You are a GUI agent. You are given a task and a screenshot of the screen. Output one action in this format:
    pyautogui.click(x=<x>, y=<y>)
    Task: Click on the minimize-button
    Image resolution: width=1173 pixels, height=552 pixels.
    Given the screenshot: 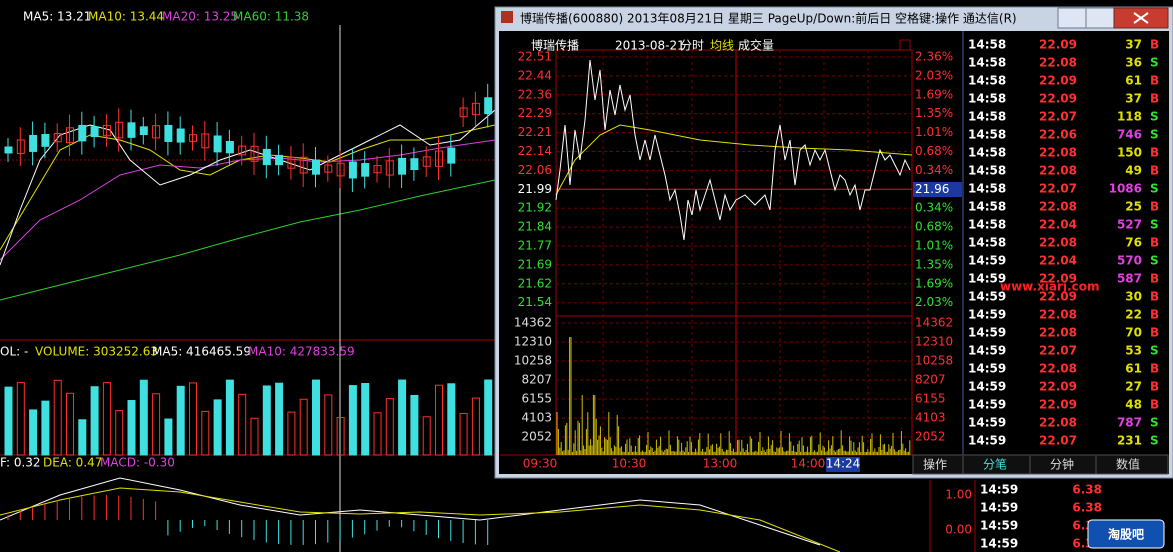 What is the action you would take?
    pyautogui.click(x=1072, y=18)
    